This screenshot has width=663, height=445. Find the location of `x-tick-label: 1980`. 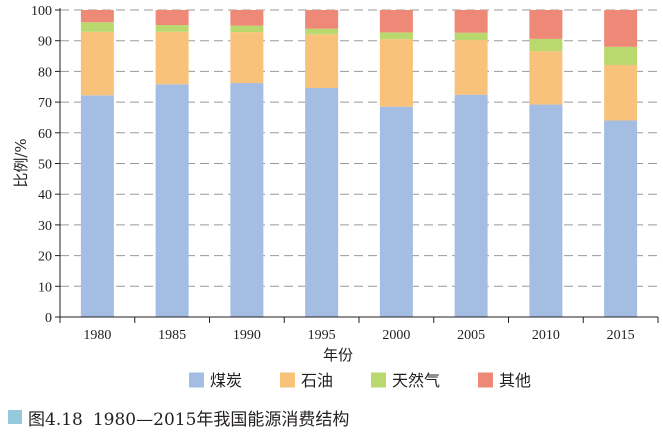

x-tick-label: 1980 is located at coordinates (97, 335).